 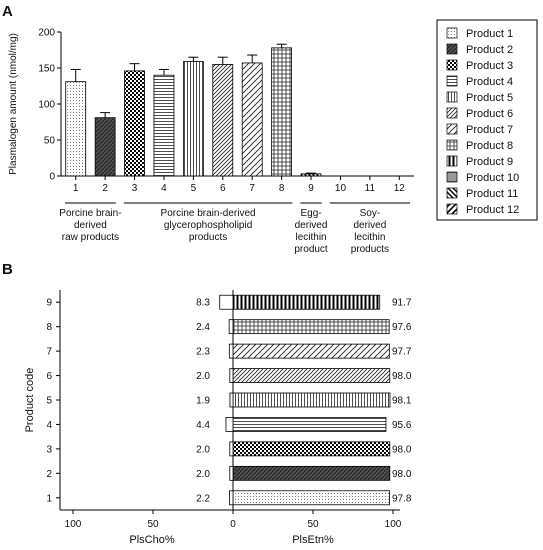 What do you see at coordinates (489, 66) in the screenshot?
I see `legend-entry: Product 3` at bounding box center [489, 66].